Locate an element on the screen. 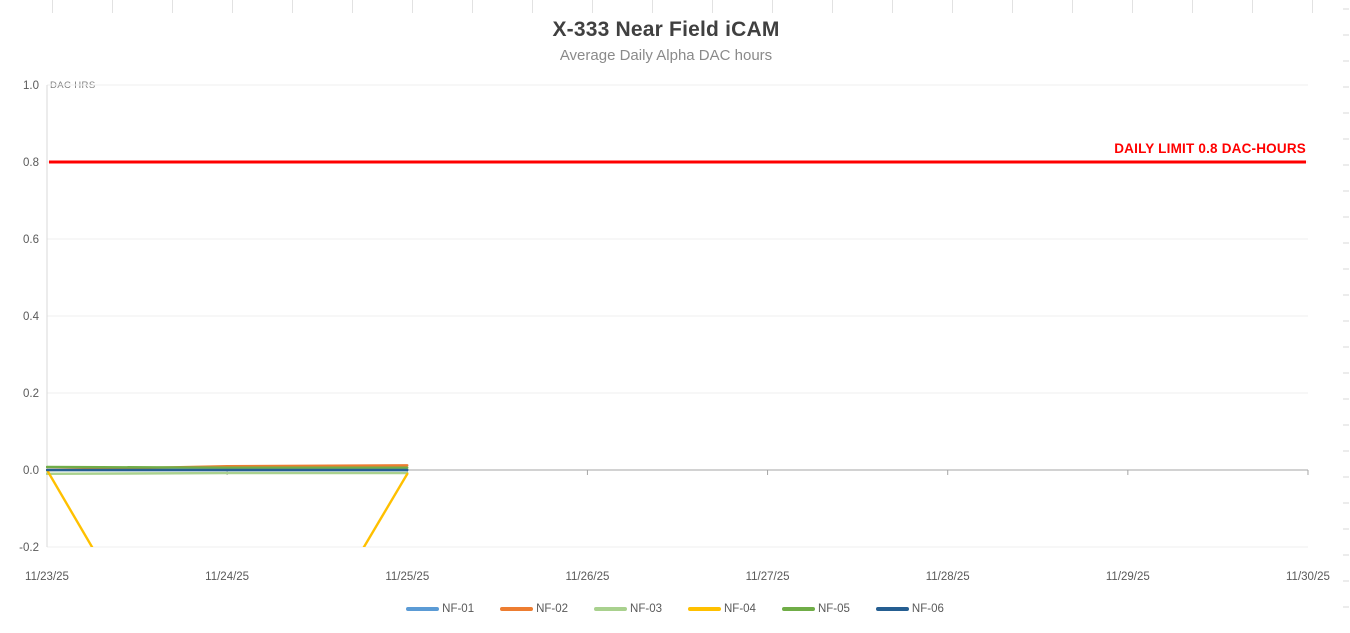 This screenshot has height=633, width=1350. legend-item-nf-03: NF-03 is located at coordinates (628, 609).